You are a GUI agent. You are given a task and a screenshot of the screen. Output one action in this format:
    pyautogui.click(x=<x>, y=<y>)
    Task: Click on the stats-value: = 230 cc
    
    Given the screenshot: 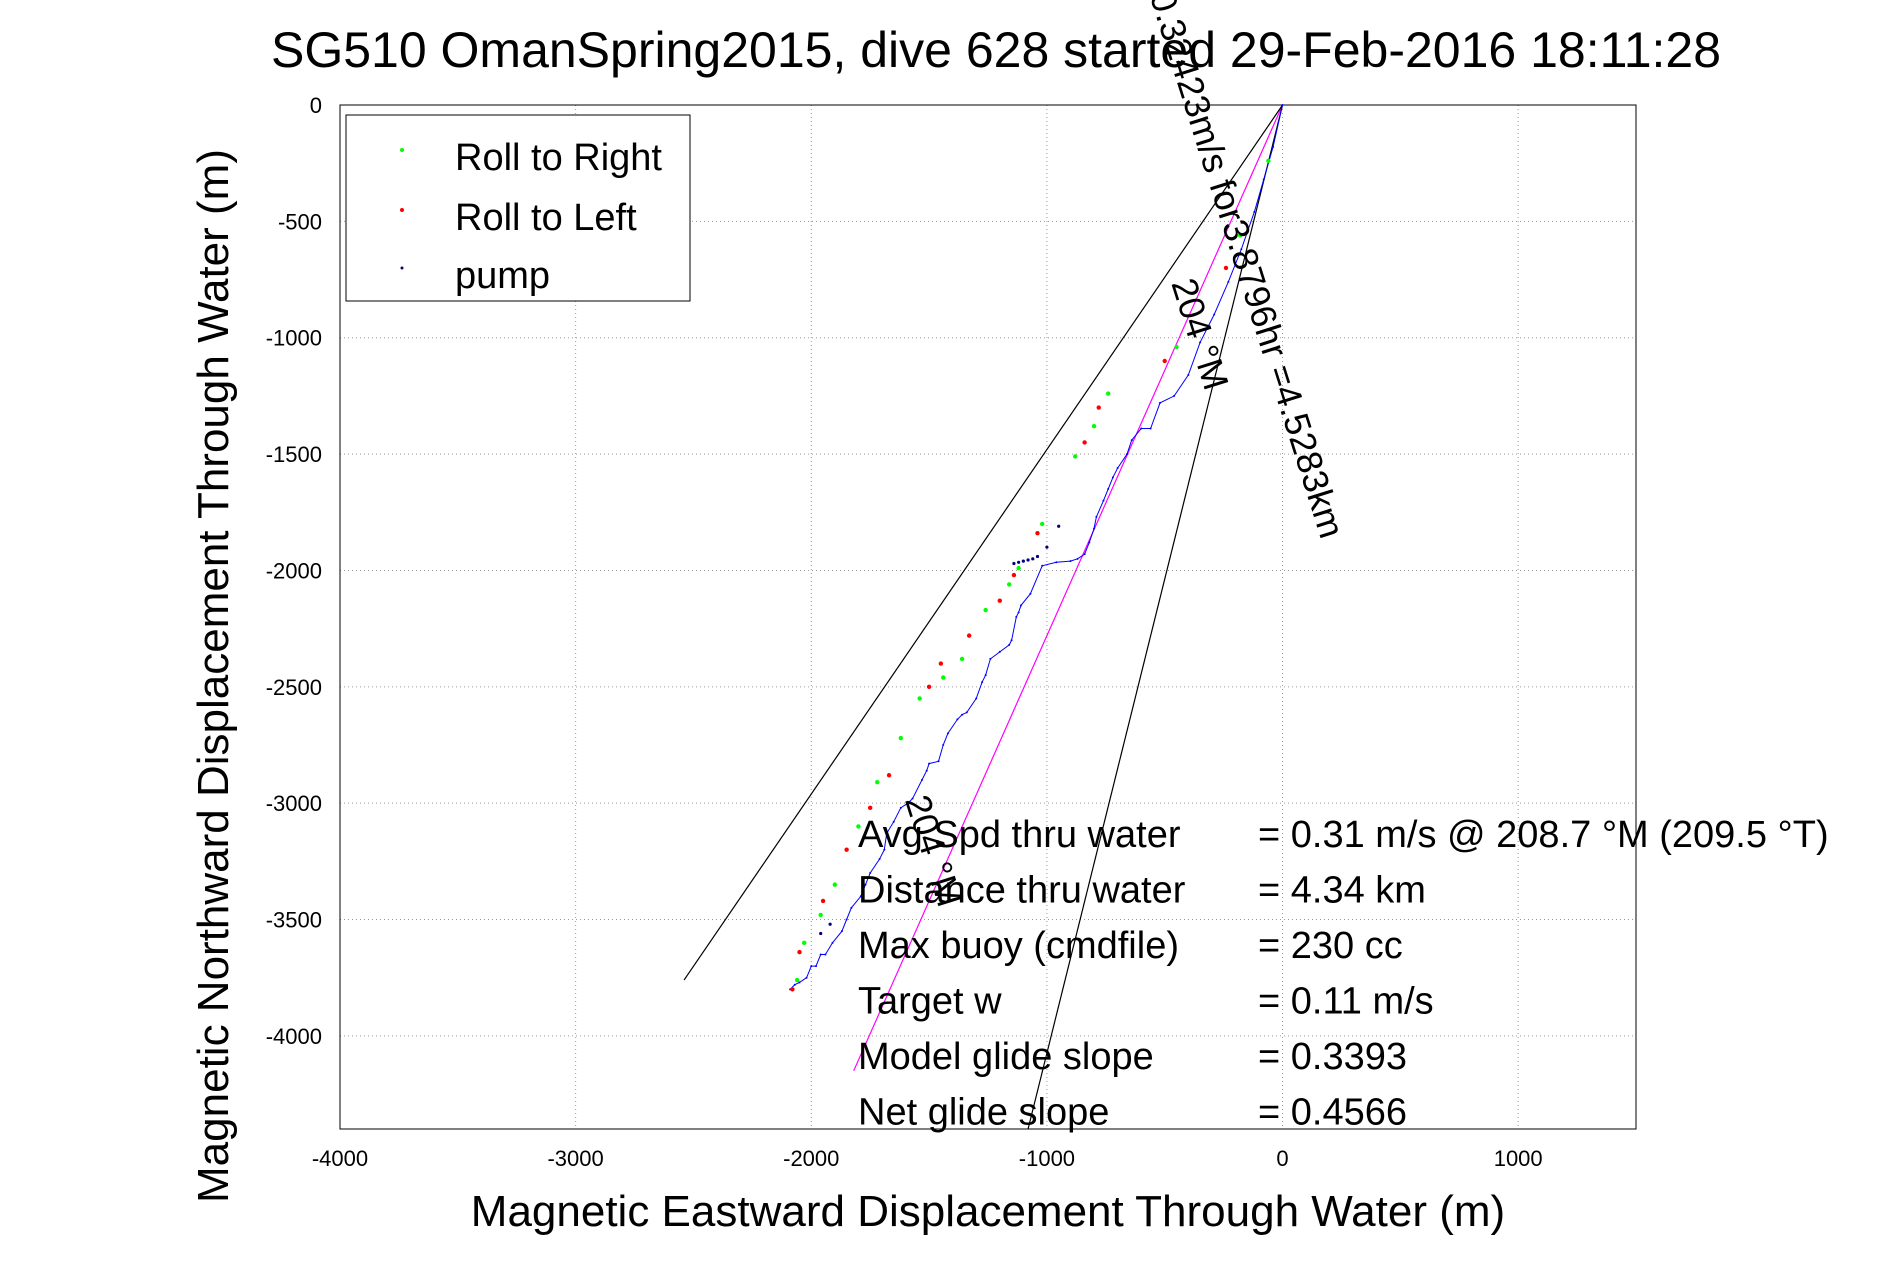 What is the action you would take?
    pyautogui.click(x=1330, y=946)
    